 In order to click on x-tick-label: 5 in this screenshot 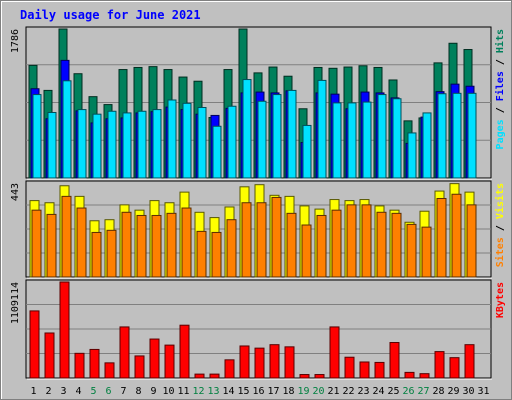, I will do `click(93, 391)`.